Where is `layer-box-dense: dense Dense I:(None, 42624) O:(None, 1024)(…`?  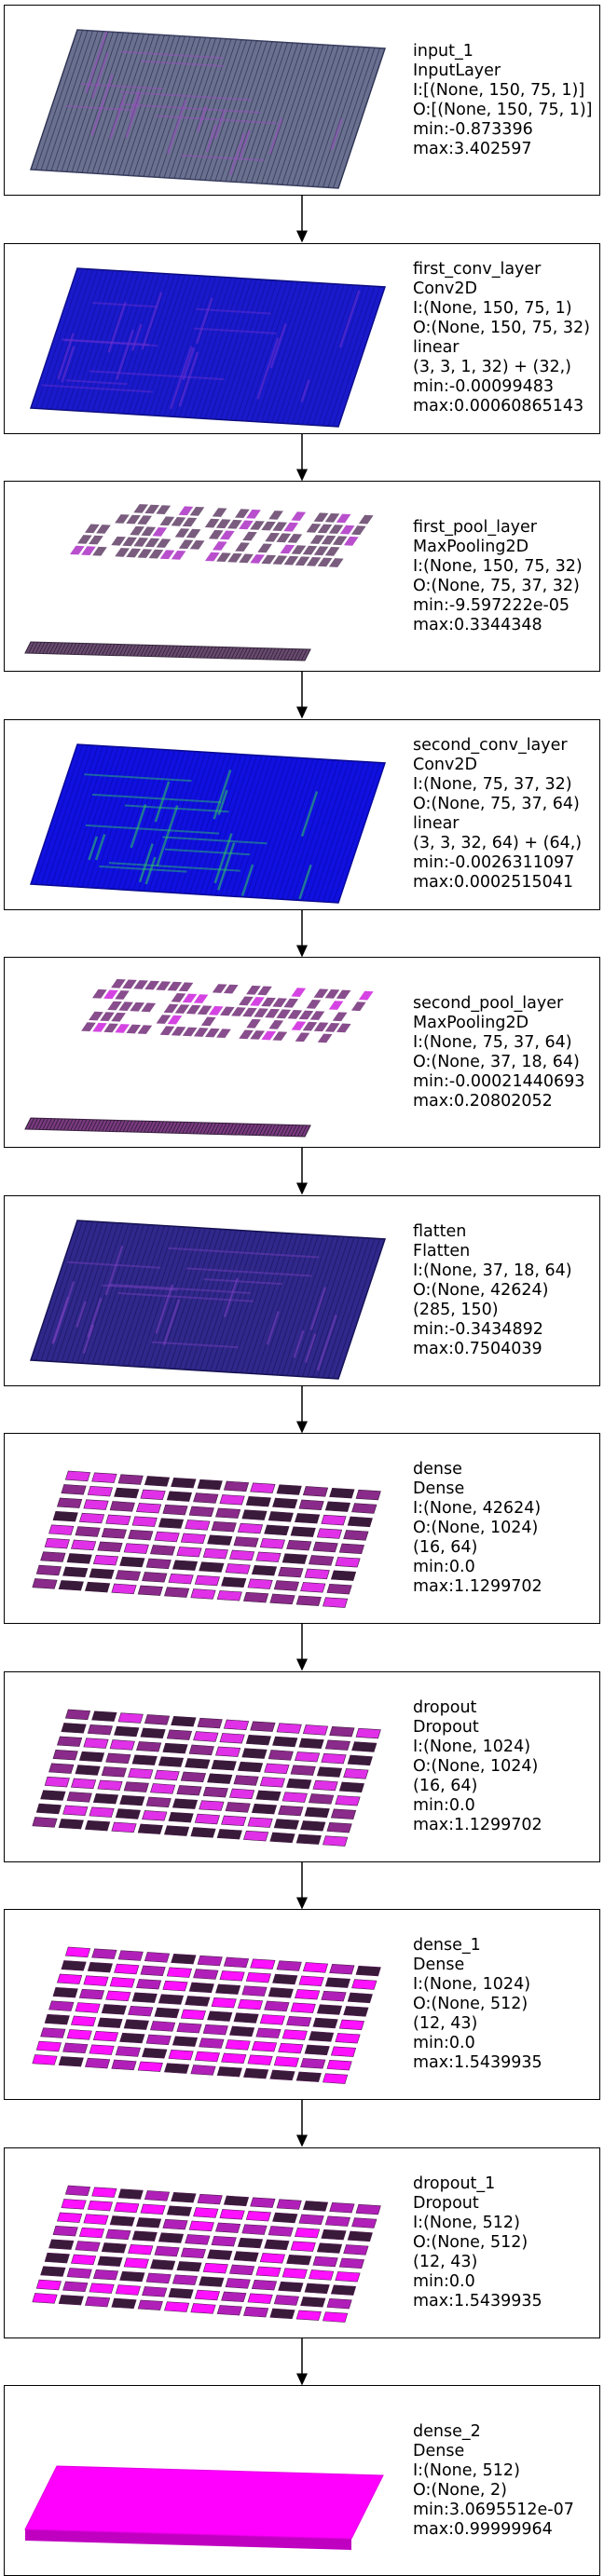
layer-box-dense: dense Dense I:(None, 42624) O:(None, 1024)(… is located at coordinates (302, 1528).